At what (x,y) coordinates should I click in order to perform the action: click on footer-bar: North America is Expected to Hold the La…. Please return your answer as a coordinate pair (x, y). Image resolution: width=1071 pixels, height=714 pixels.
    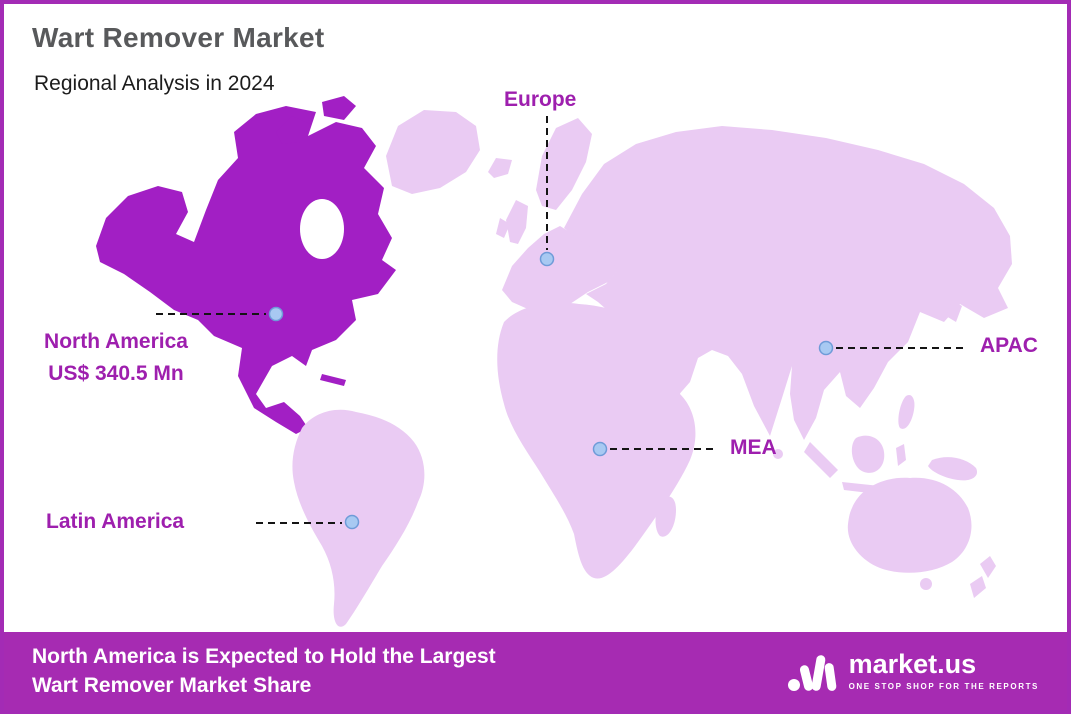
    Looking at the image, I should click on (535, 671).